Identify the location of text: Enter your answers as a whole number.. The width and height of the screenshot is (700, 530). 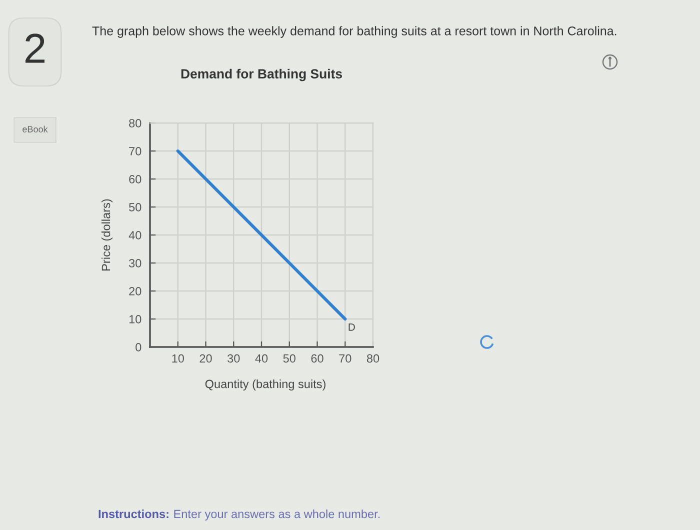
(277, 515).